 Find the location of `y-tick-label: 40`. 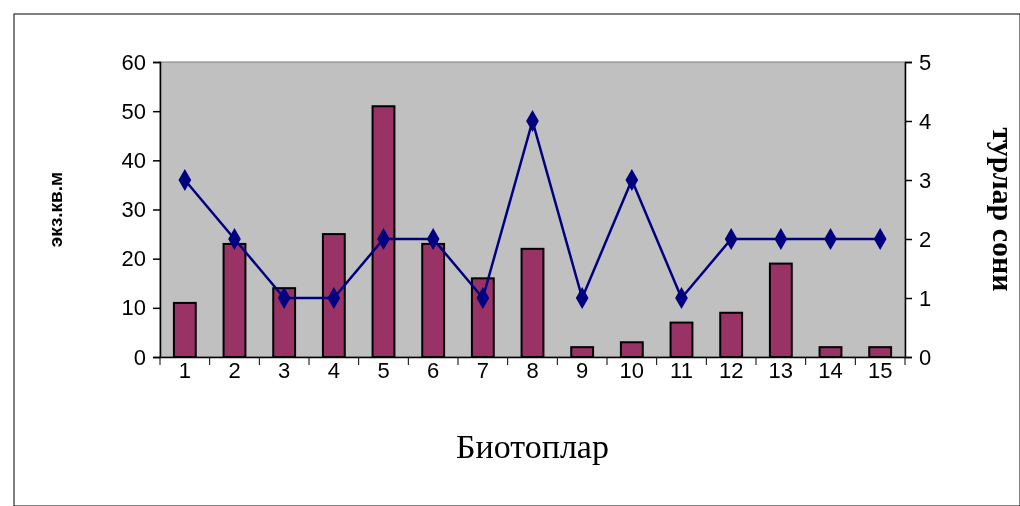

y-tick-label: 40 is located at coordinates (133, 160).